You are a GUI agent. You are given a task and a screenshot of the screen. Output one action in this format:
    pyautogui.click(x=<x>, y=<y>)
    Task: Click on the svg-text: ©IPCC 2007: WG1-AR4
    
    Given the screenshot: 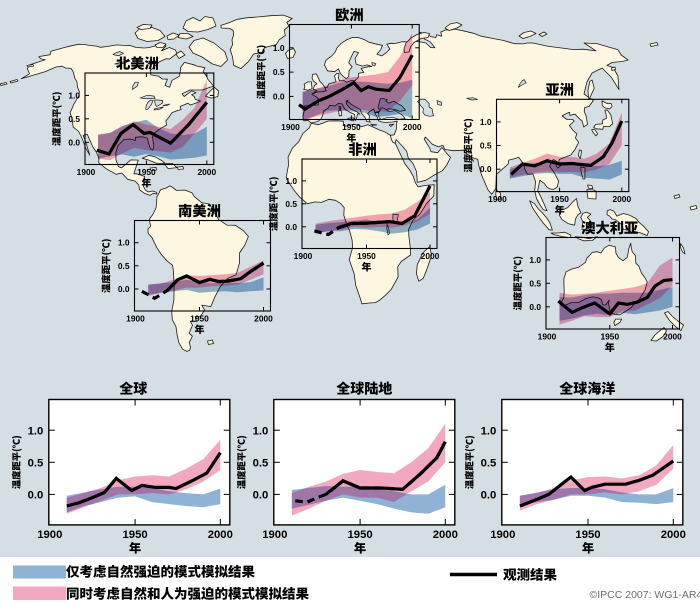 What is the action you would take?
    pyautogui.click(x=645, y=595)
    